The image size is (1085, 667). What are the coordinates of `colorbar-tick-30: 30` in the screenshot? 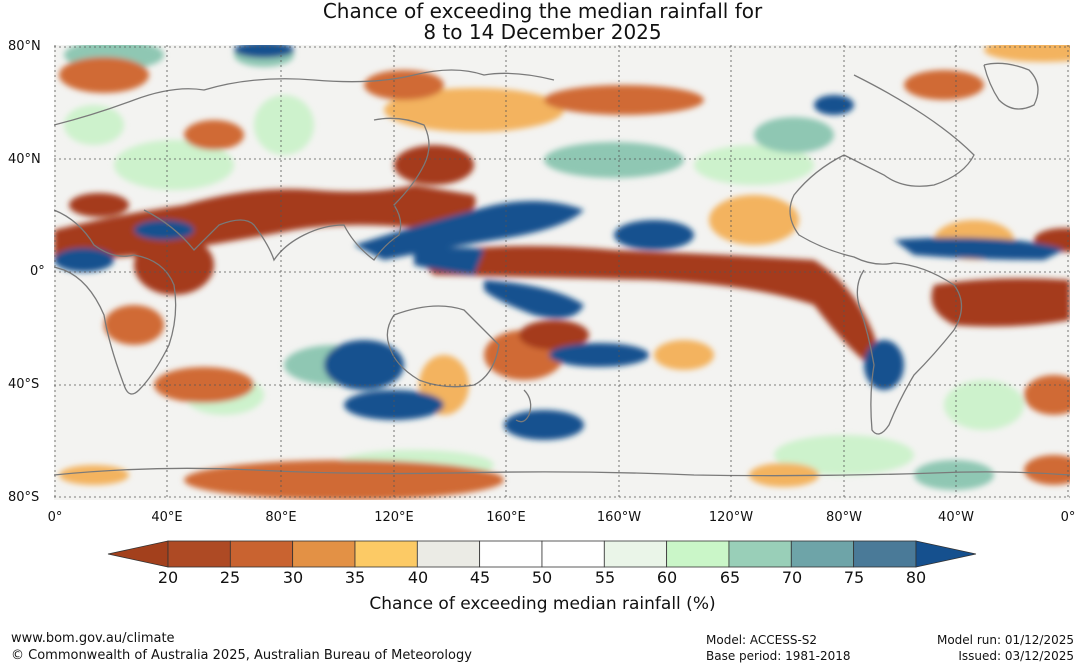 It's located at (293, 577).